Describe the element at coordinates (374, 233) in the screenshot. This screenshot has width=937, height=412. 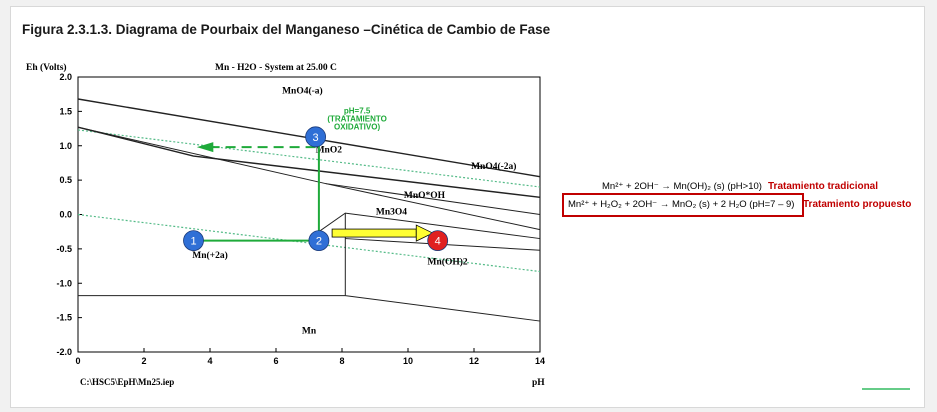
I see `yellow-arrow-body` at that location.